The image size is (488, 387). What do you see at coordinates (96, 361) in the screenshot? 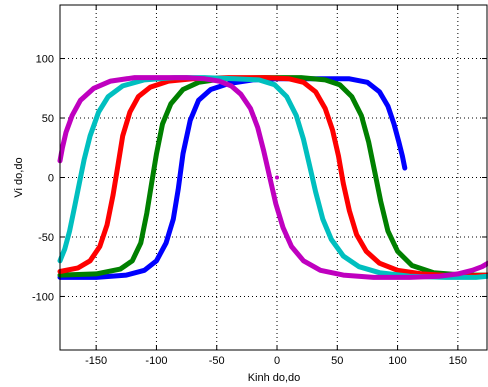
I see `x-tick-label: -150` at bounding box center [96, 361].